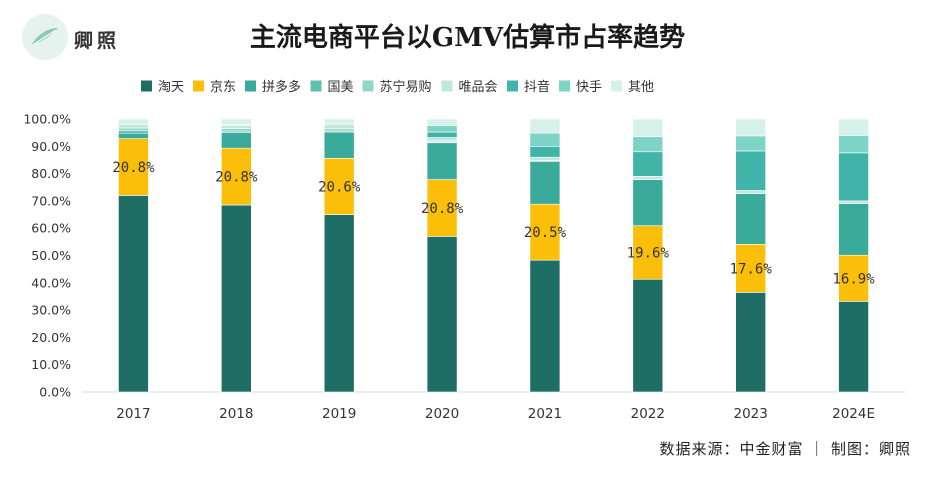  Describe the element at coordinates (467, 38) in the screenshot. I see `chart-title: 主流电商平台以GMV估算市占率趋势` at that location.